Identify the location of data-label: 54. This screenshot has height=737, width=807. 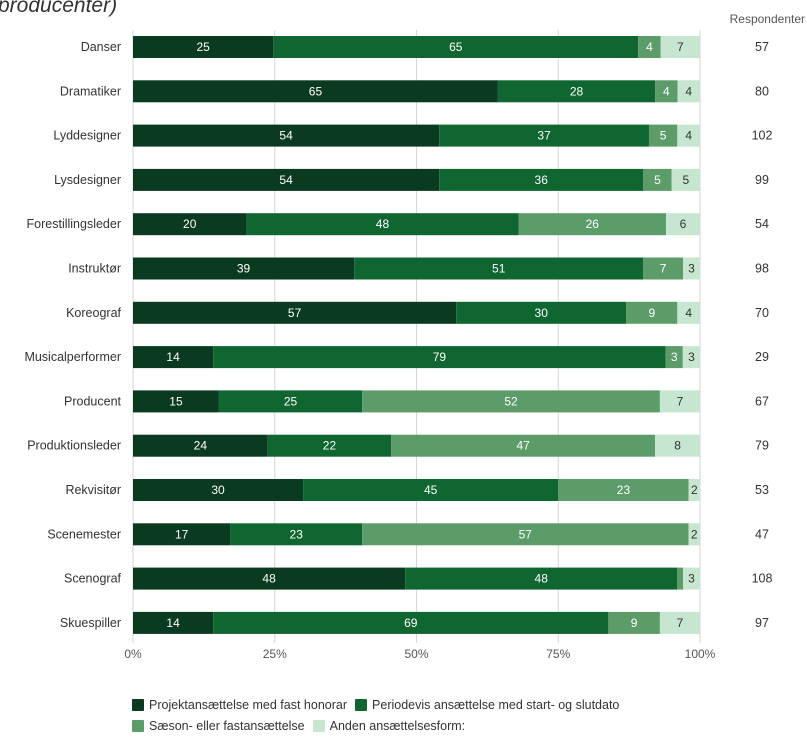
(286, 180).